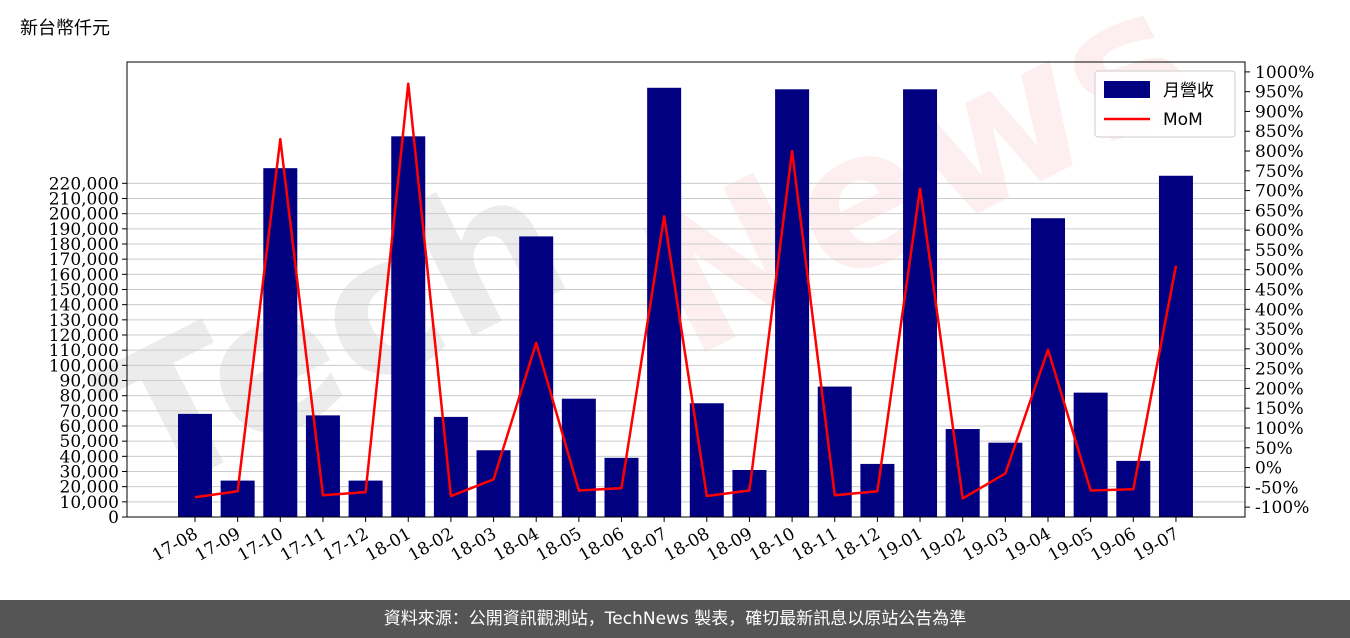 The height and width of the screenshot is (638, 1350). I want to click on legend: 月營收 MoM, so click(1165, 104).